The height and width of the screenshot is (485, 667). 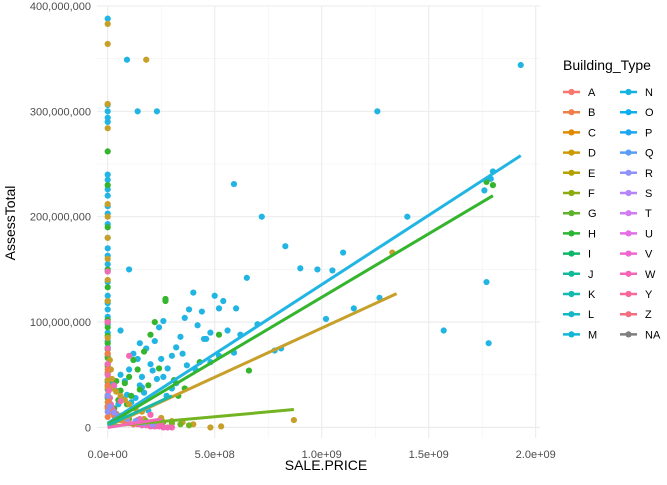 I want to click on legend-label: Y, so click(x=649, y=295).